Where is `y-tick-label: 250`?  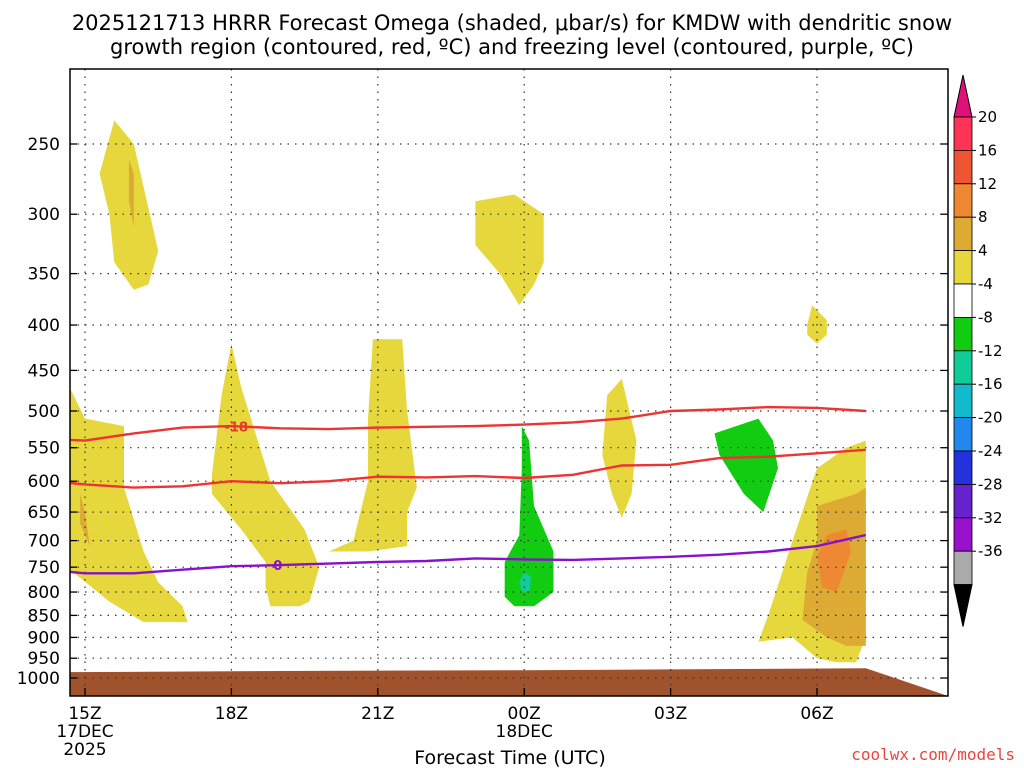 y-tick-label: 250 is located at coordinates (44, 145).